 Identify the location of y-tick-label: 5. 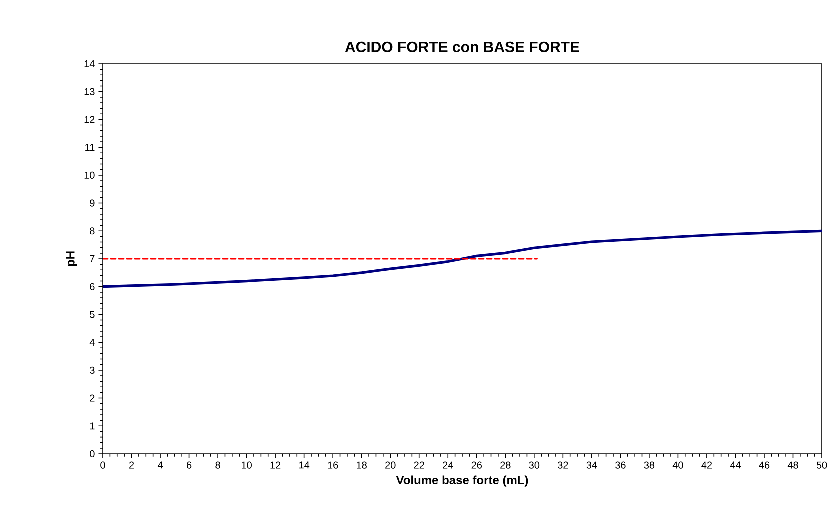
(92, 314).